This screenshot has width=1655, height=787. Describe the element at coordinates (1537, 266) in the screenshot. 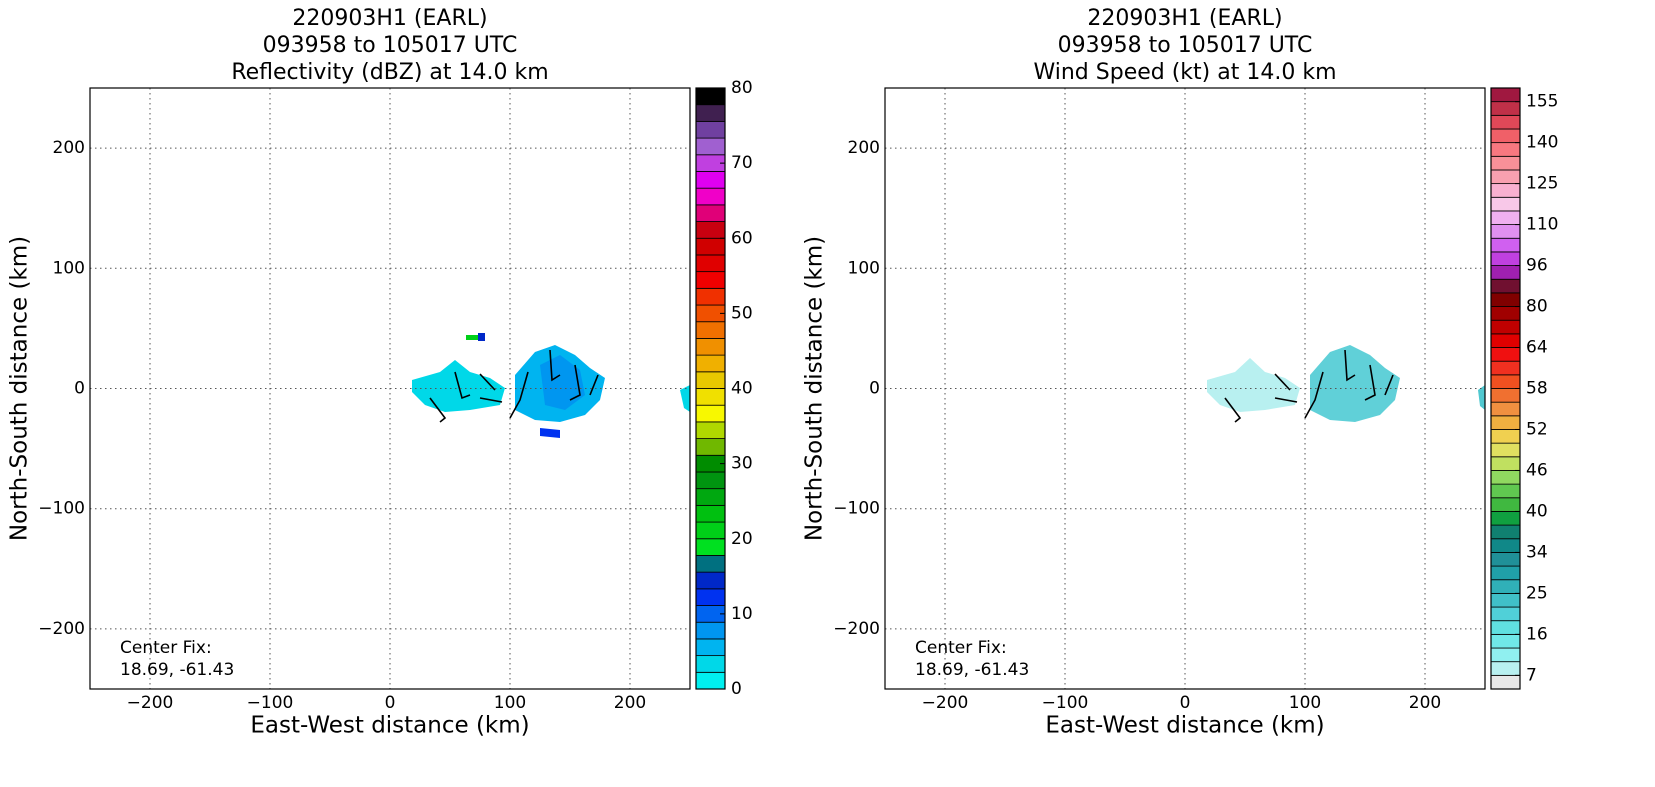

I see `colorbar-tick-label: 96` at that location.